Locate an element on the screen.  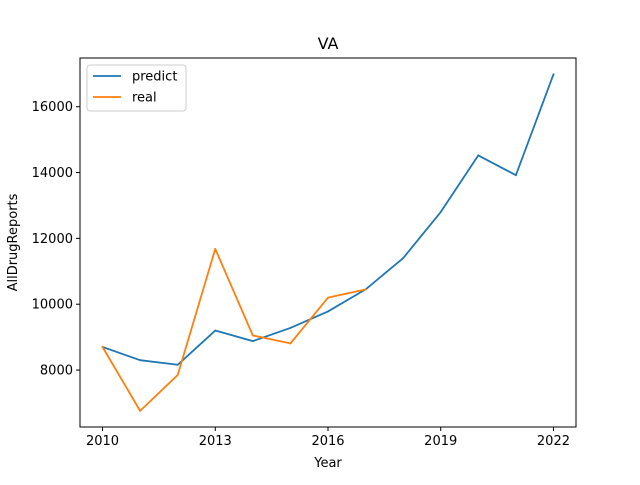
data-point-predict-2014 is located at coordinates (252, 341).